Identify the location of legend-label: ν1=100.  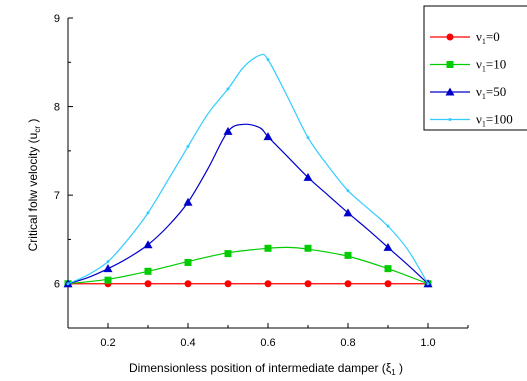
(494, 120).